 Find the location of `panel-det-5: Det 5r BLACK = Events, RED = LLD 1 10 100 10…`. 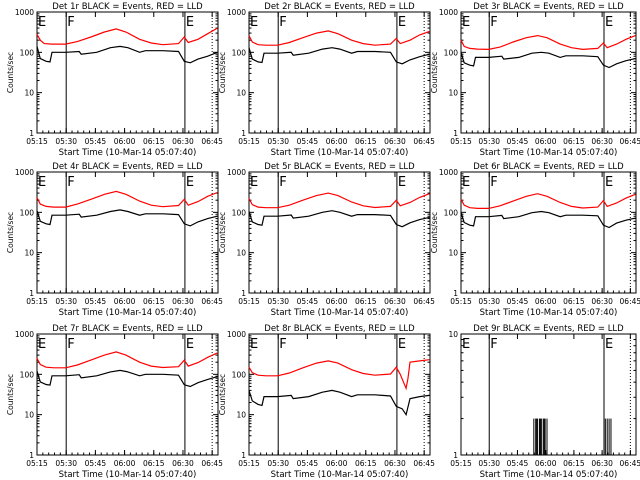

panel-det-5: Det 5r BLACK = Events, RED = LLD 1 10 100 10… is located at coordinates (326, 240).